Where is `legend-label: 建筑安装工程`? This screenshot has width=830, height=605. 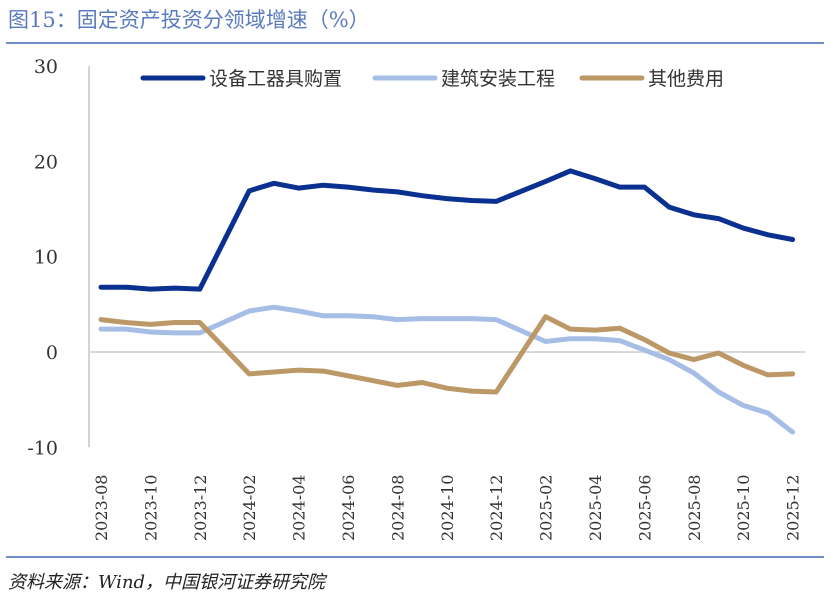
legend-label: 建筑安装工程 is located at coordinates (498, 79).